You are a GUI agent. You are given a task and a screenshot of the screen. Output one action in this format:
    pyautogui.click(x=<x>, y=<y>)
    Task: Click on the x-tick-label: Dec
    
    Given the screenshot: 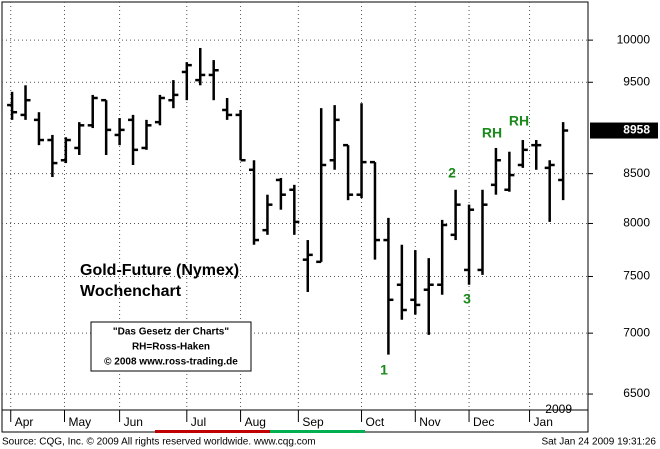 What is the action you would take?
    pyautogui.click(x=483, y=422)
    